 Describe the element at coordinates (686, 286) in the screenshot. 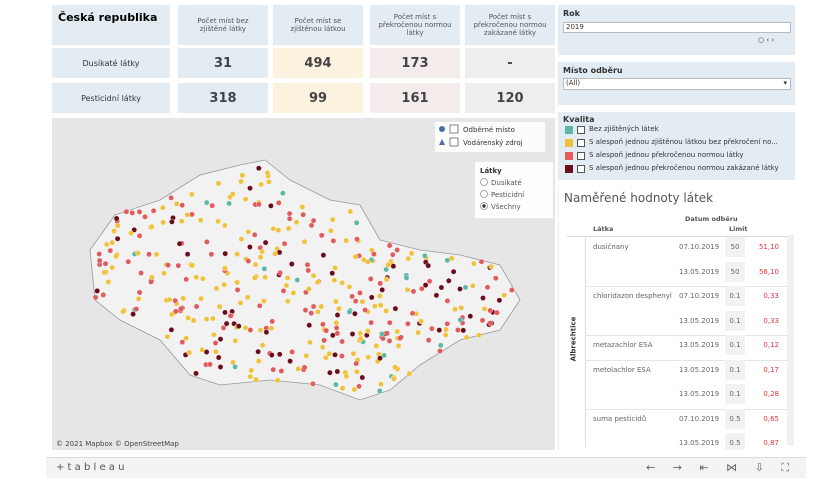

I see `row-rule` at that location.